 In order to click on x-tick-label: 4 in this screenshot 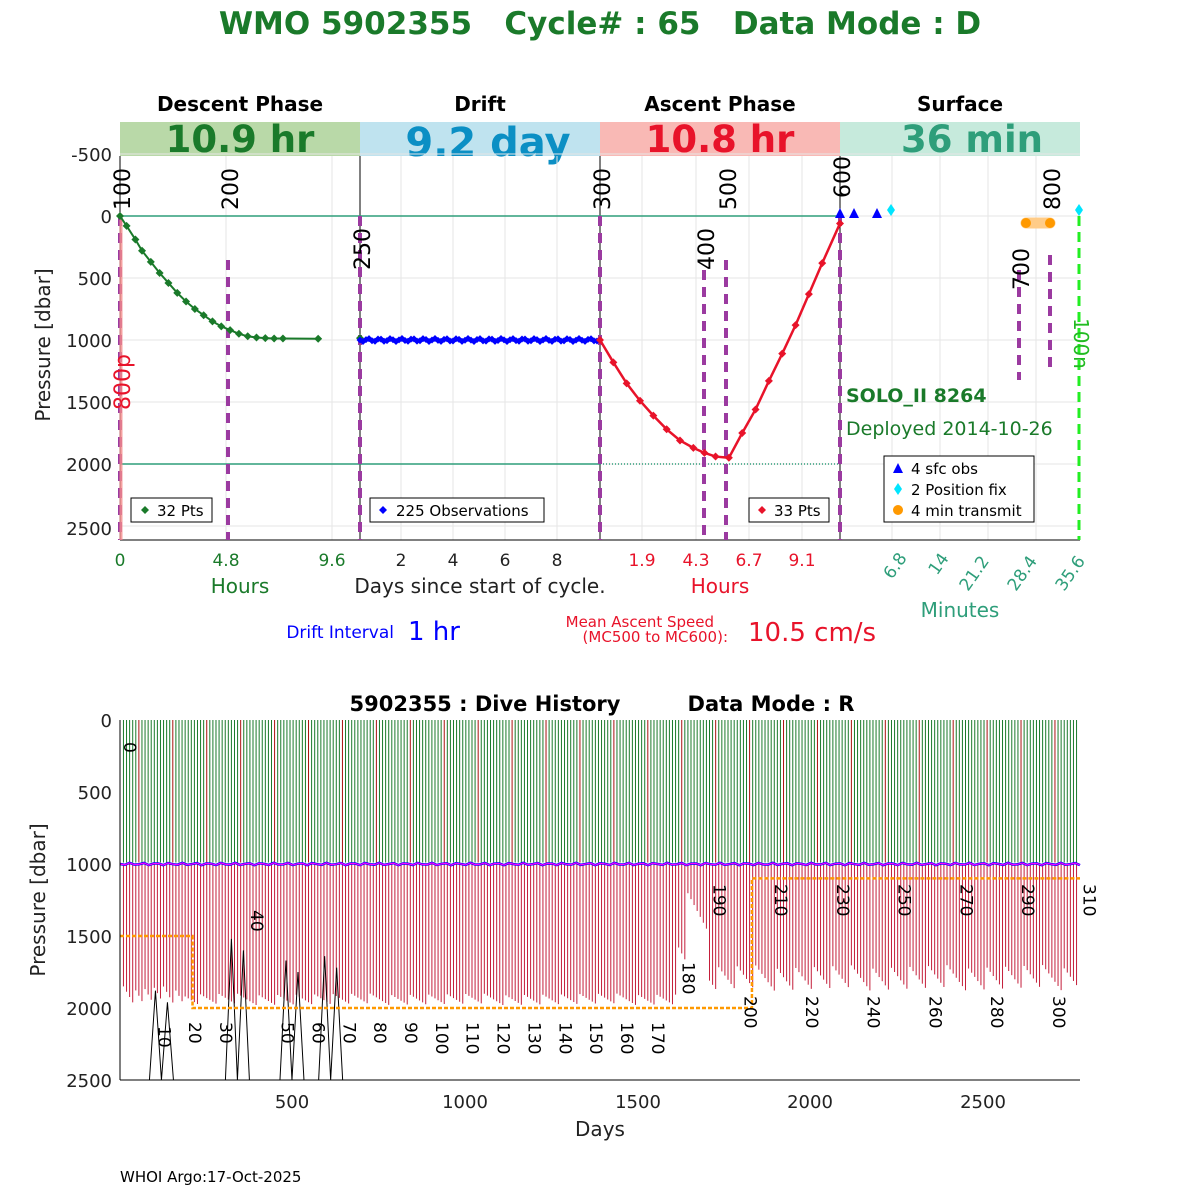, I will do `click(453, 561)`.